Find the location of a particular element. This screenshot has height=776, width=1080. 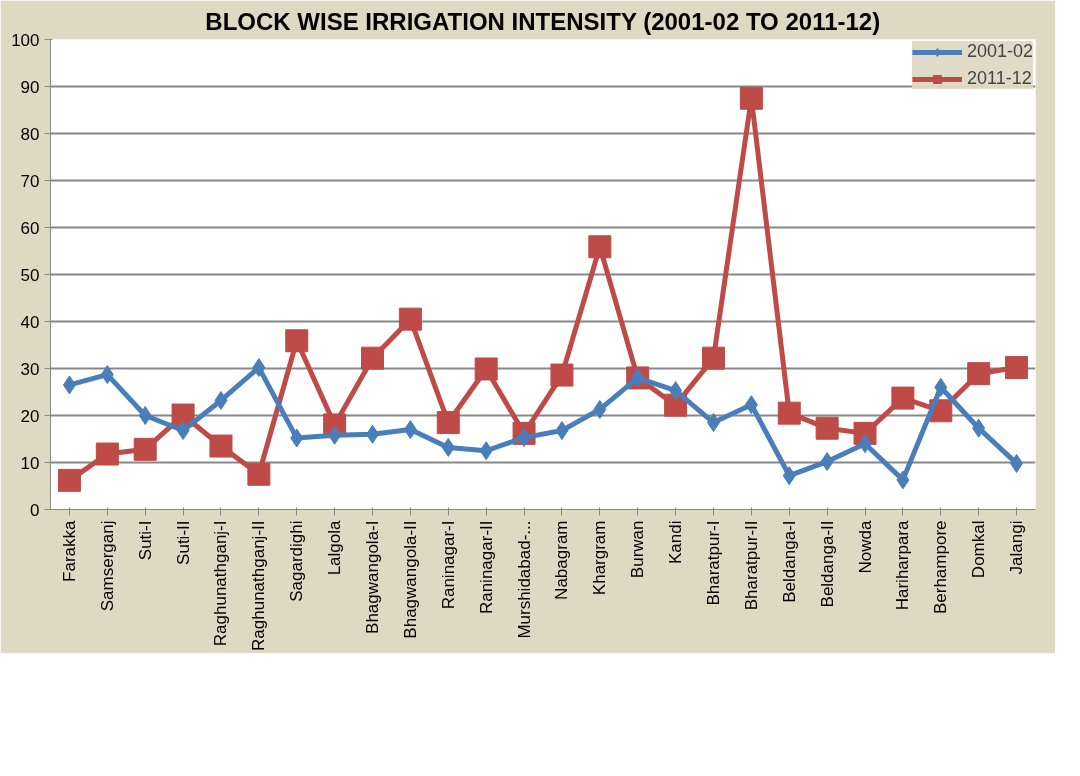

y-tick-label: 100 is located at coordinates (25, 40).